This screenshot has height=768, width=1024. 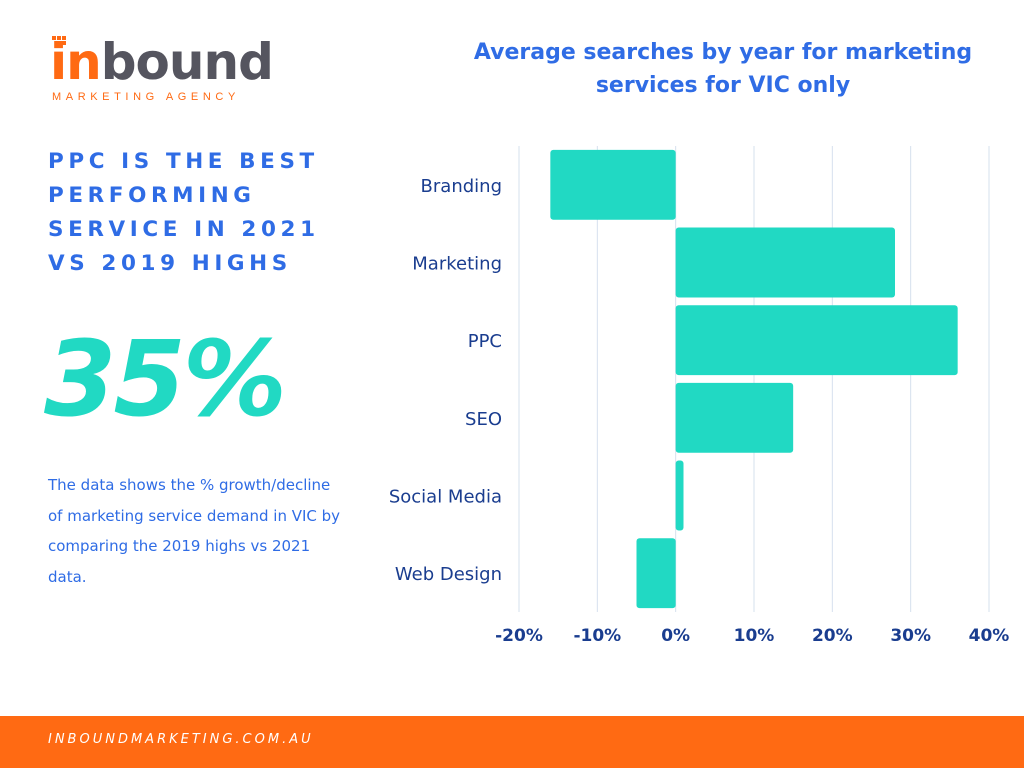 I want to click on category-label: PPC, so click(x=485, y=341).